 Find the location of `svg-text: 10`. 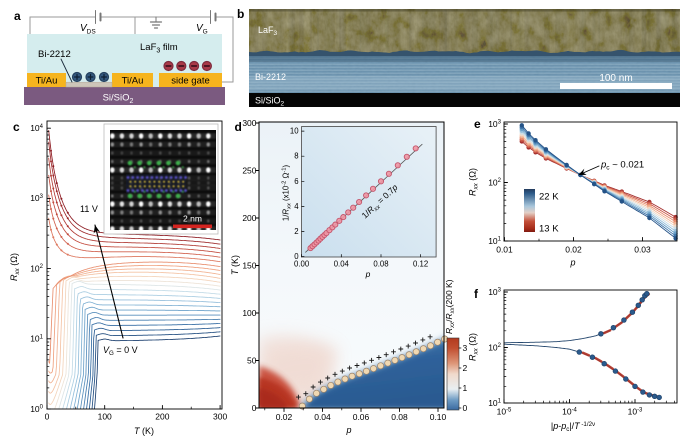

svg-text: 10 is located at coordinates (294, 131).